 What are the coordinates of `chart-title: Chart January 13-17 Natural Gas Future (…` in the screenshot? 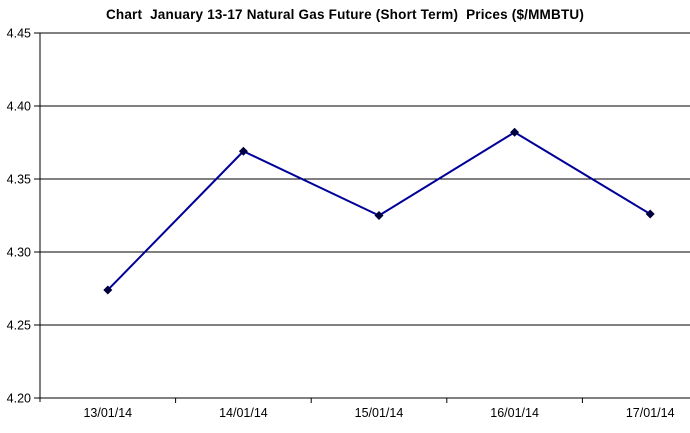 It's located at (345, 14).